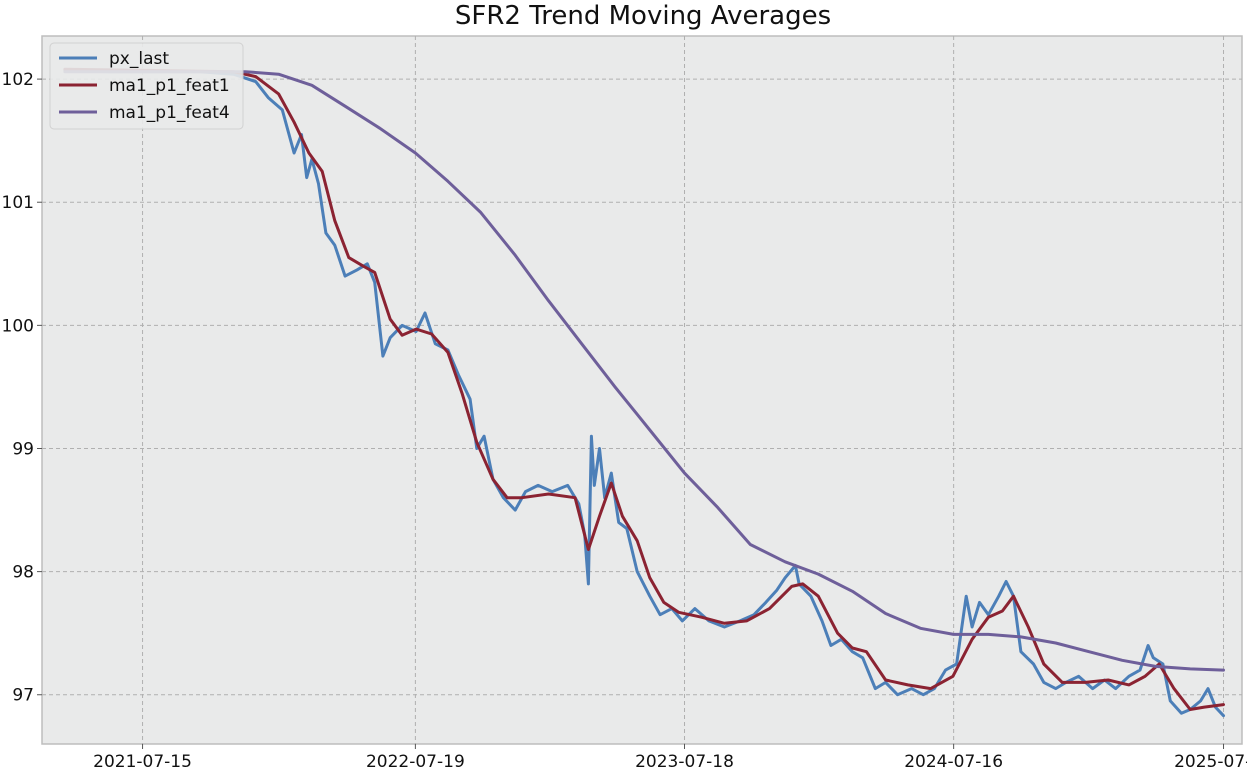 Image resolution: width=1247 pixels, height=771 pixels. I want to click on x-tick-label: 2021-07-15, so click(142, 761).